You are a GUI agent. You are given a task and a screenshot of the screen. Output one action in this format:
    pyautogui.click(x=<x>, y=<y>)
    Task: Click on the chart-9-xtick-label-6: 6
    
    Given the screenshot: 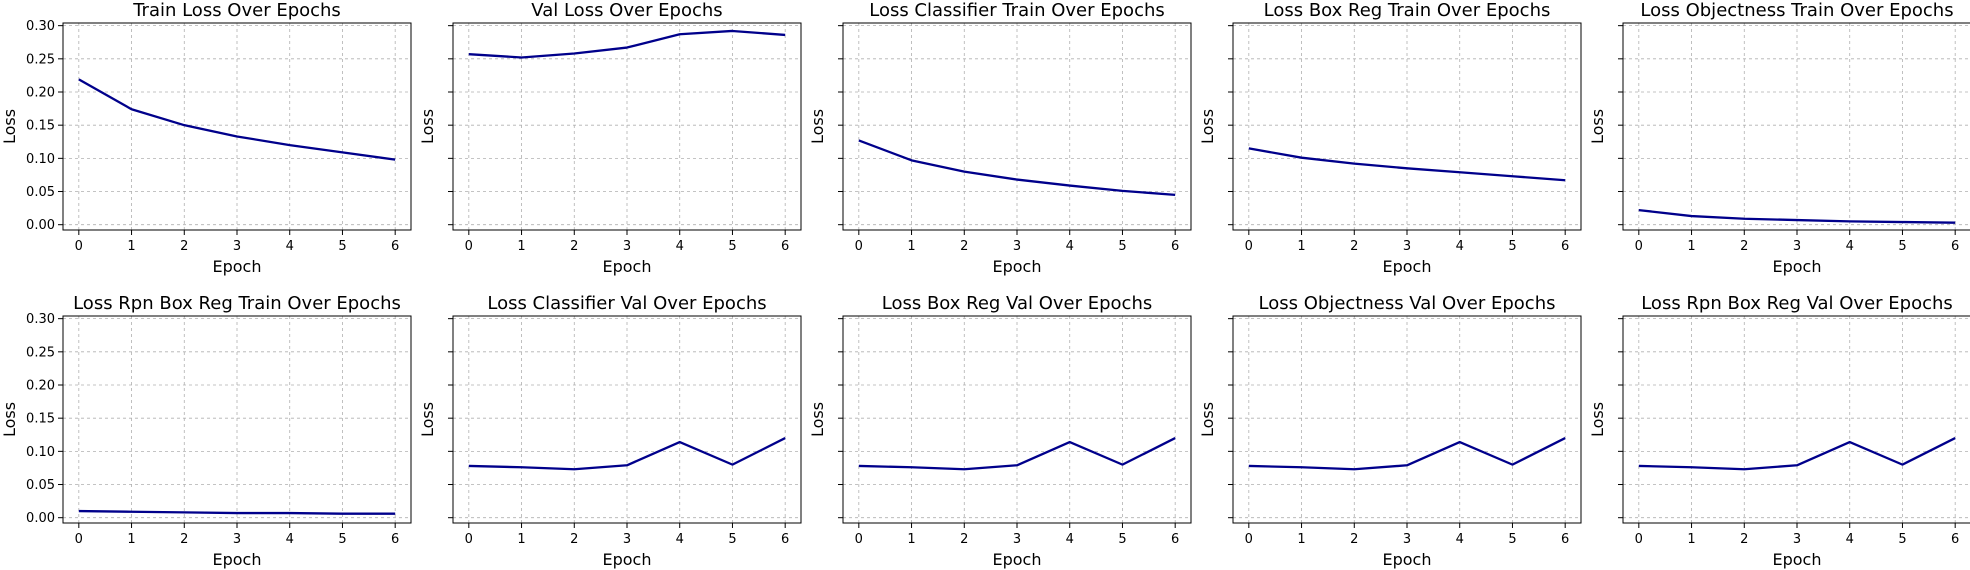 What is the action you would take?
    pyautogui.click(x=1565, y=539)
    